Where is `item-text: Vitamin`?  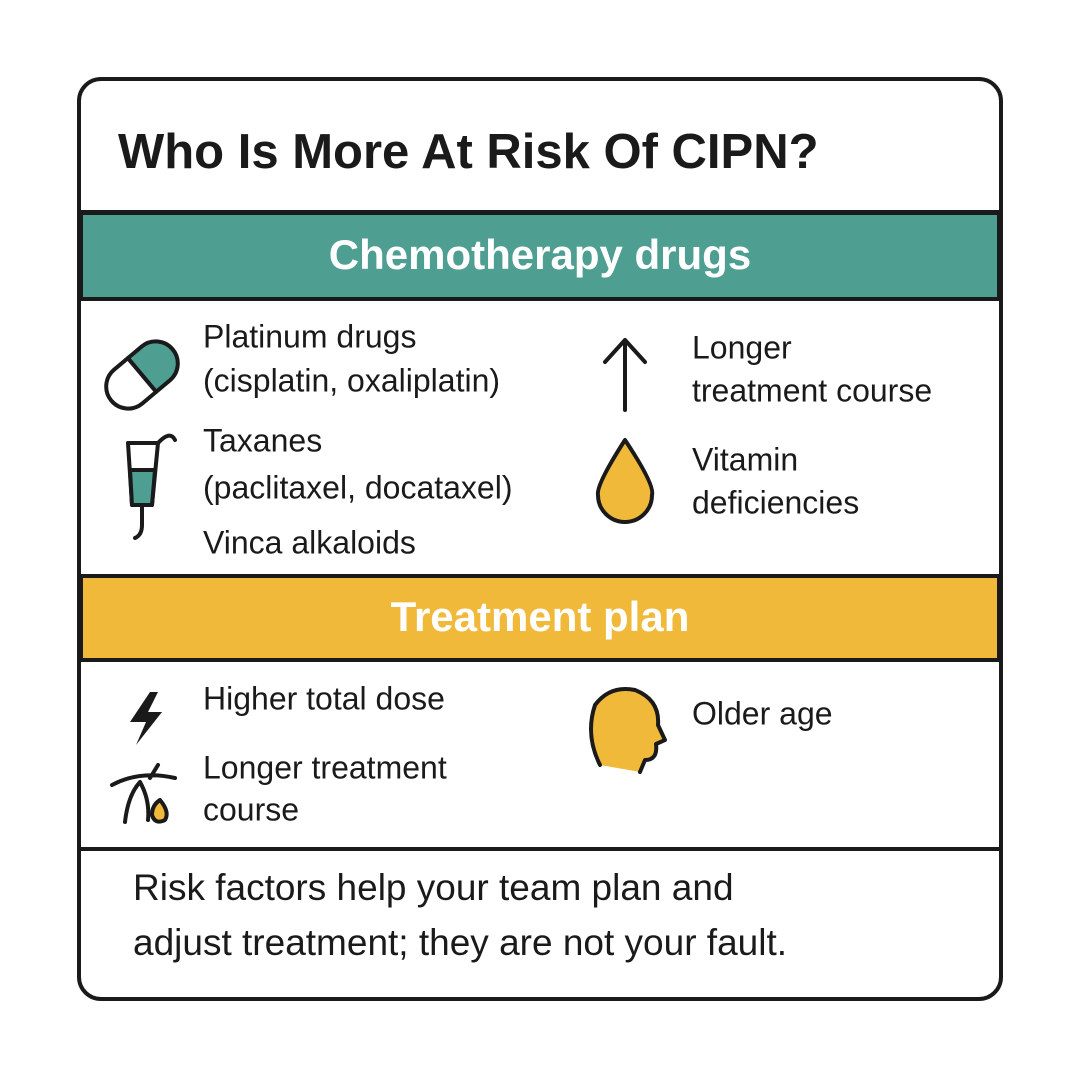 item-text: Vitamin is located at coordinates (745, 459).